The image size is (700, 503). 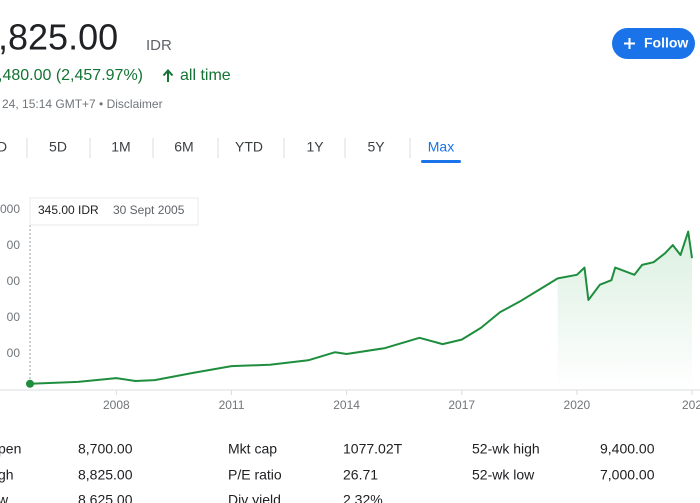 I want to click on x-tick-label: 2011, so click(x=232, y=405).